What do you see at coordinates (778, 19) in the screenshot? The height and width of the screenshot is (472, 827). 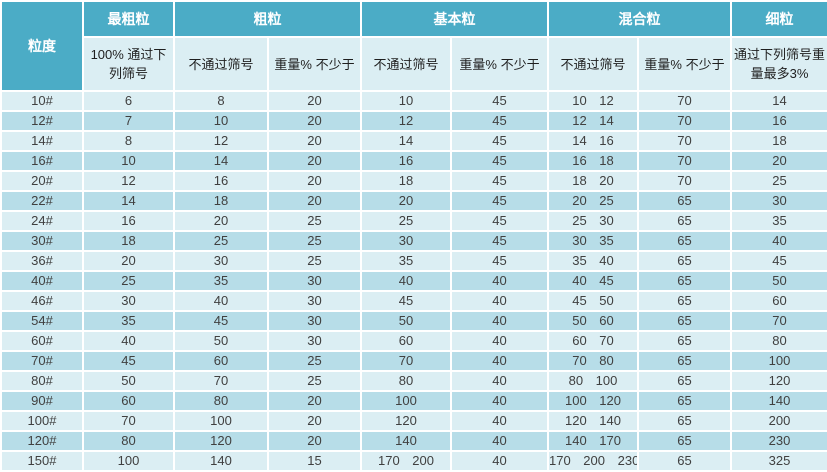 I see `group-header-fine: 细粒` at bounding box center [778, 19].